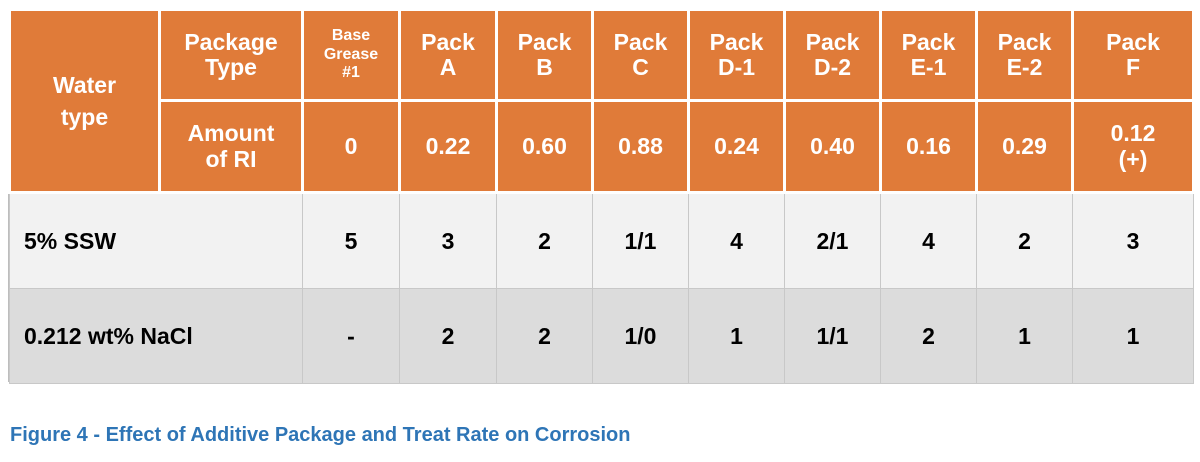 Image resolution: width=1200 pixels, height=462 pixels. What do you see at coordinates (231, 55) in the screenshot?
I see `package-type-label: Package Type` at bounding box center [231, 55].